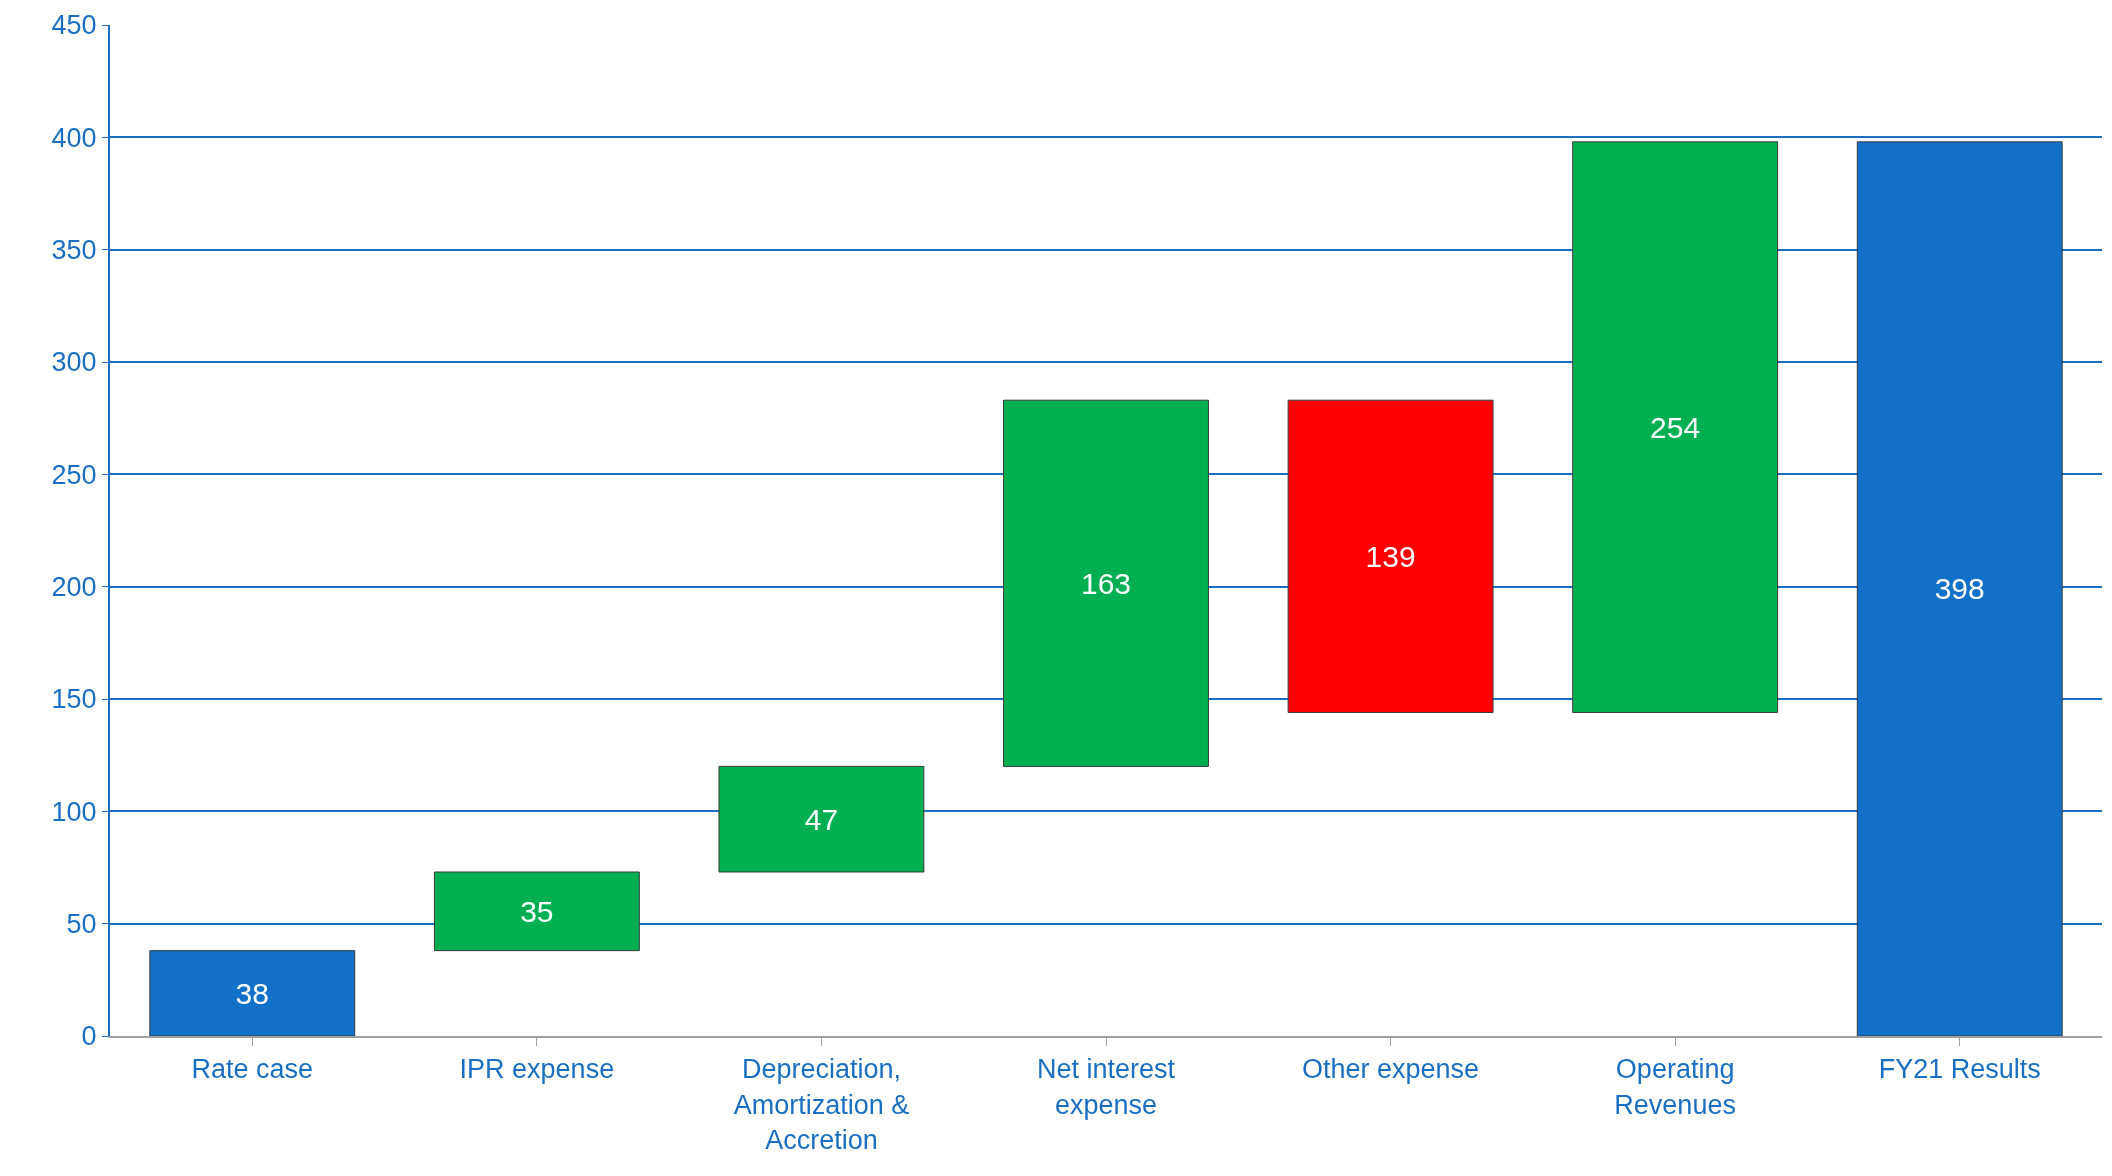 This screenshot has width=2112, height=1176. I want to click on data-label: 139, so click(1390, 556).